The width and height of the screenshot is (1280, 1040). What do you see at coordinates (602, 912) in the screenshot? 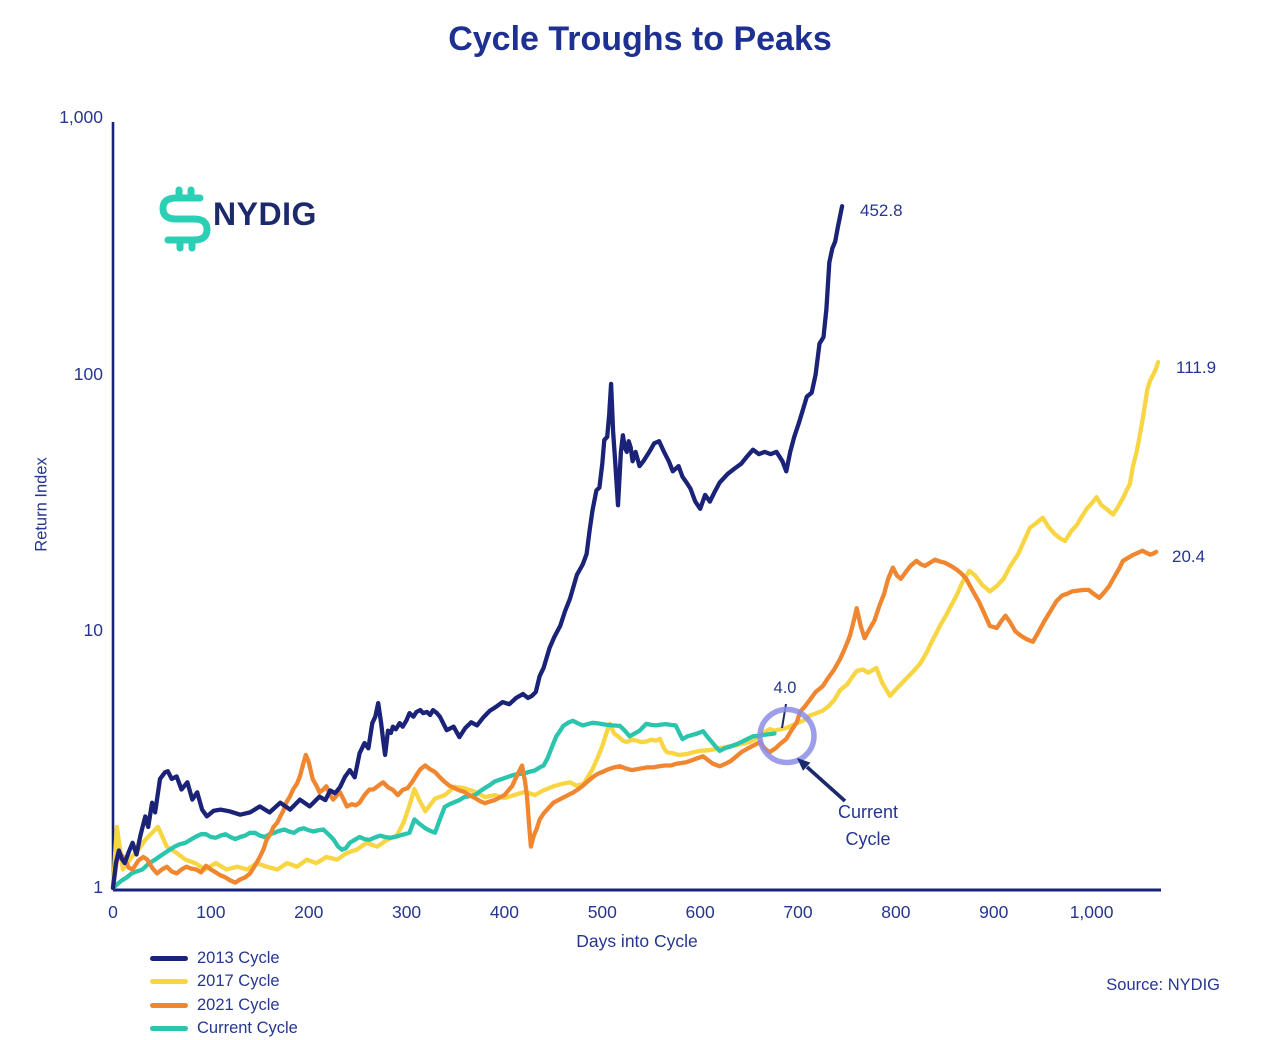
I see `x-tick-label-500: 500` at bounding box center [602, 912].